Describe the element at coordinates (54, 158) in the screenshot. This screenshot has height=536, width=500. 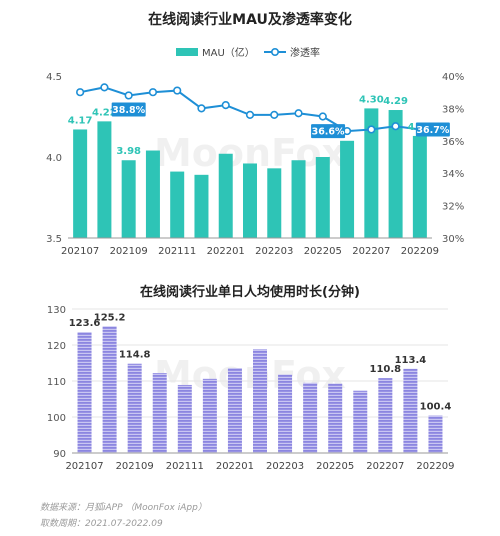
I see `y-left-tick-label: 4.0` at that location.